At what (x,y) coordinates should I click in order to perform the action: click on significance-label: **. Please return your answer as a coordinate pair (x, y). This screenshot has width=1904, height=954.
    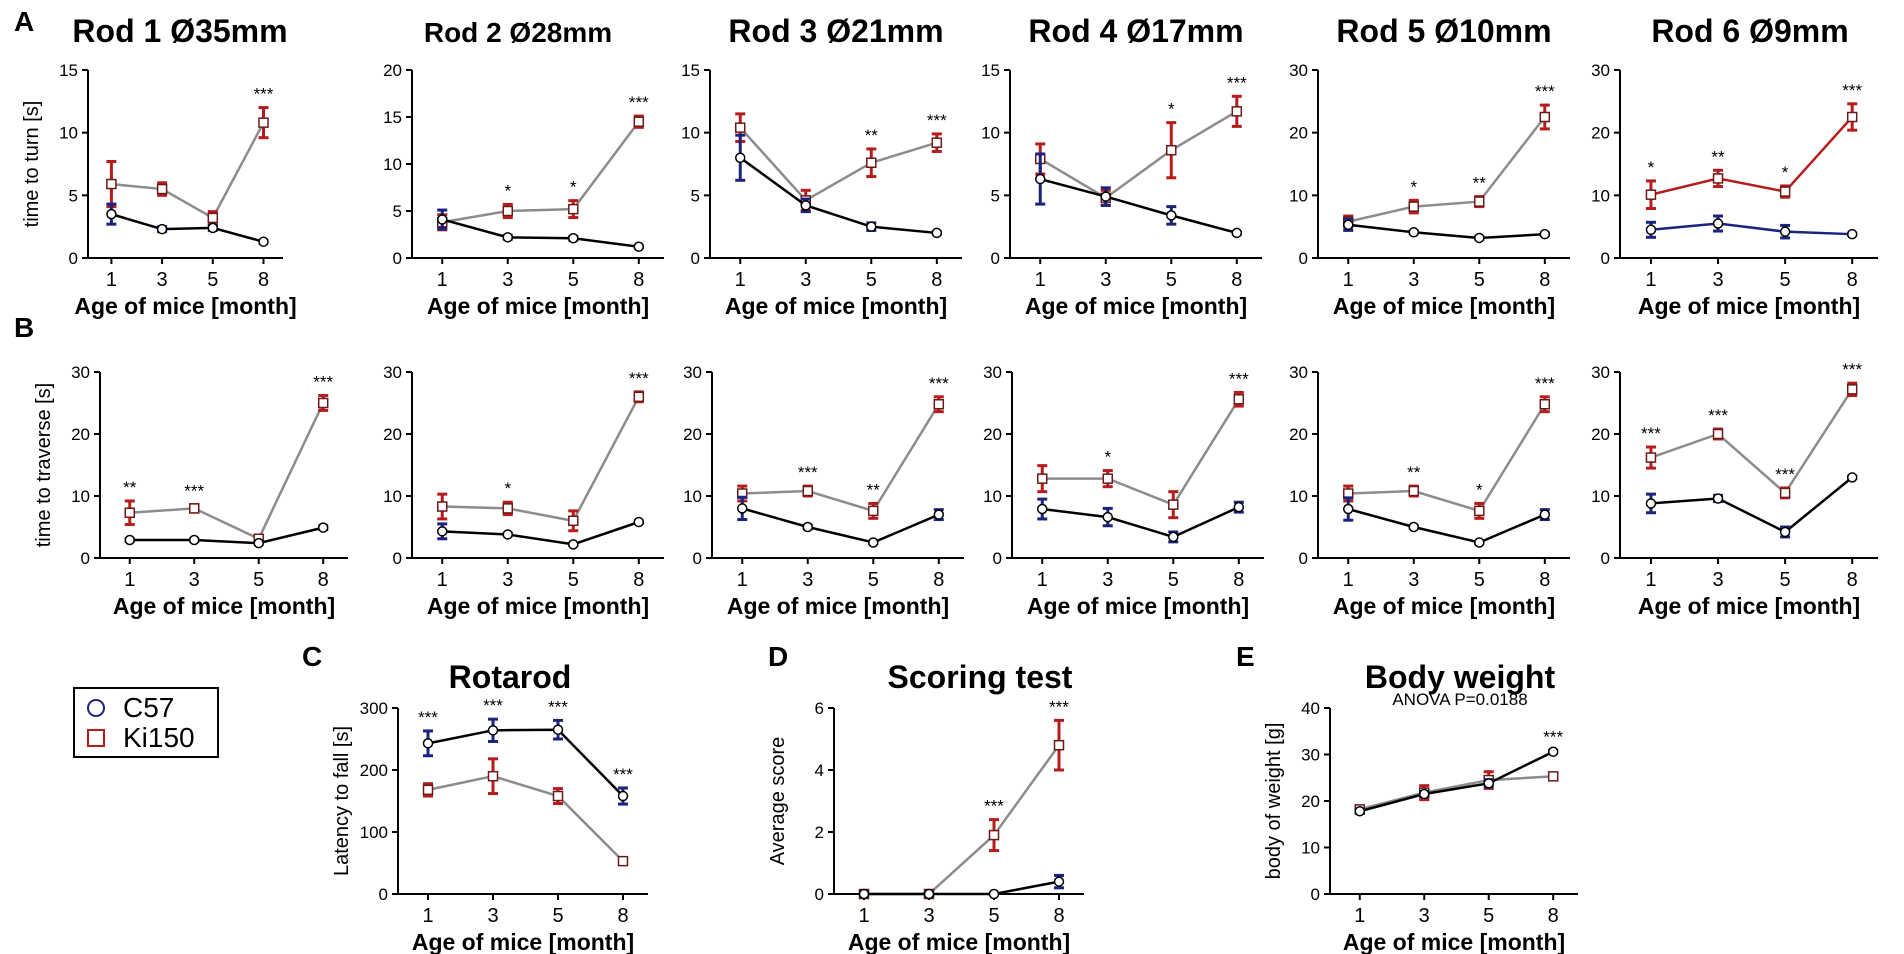
    Looking at the image, I should click on (1718, 156).